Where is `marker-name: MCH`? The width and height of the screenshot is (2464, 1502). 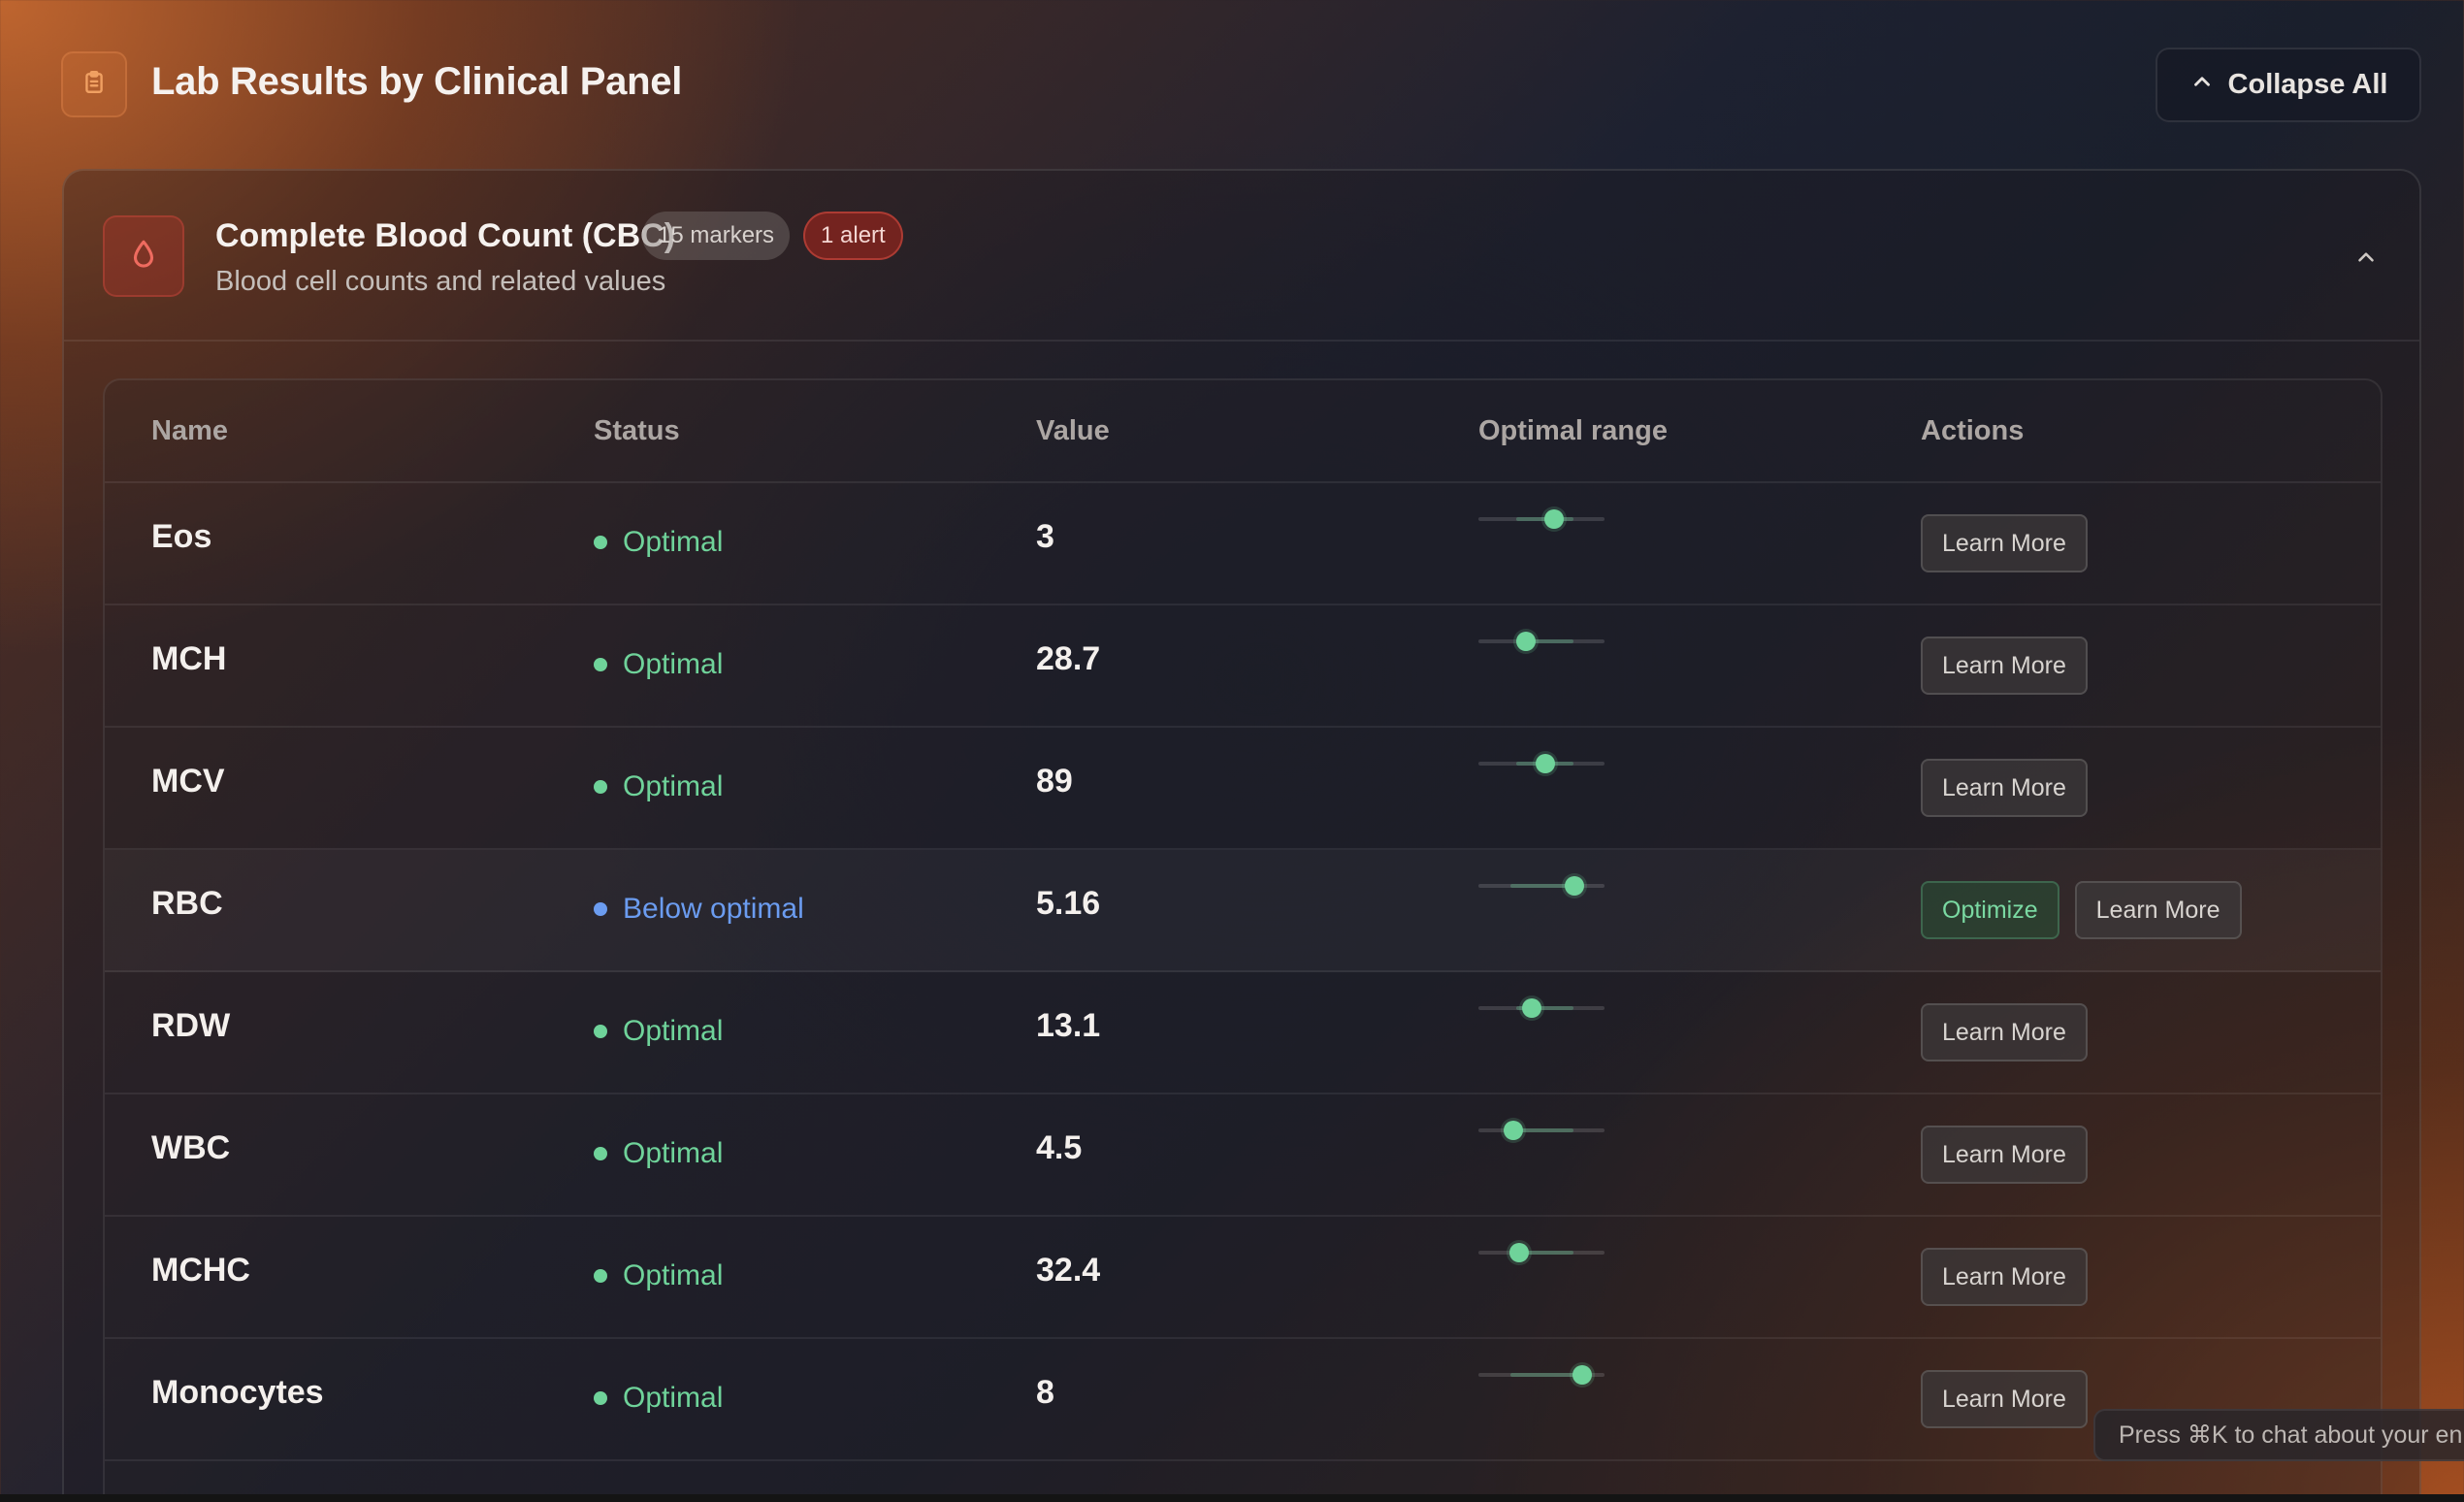
marker-name: MCH is located at coordinates (189, 658).